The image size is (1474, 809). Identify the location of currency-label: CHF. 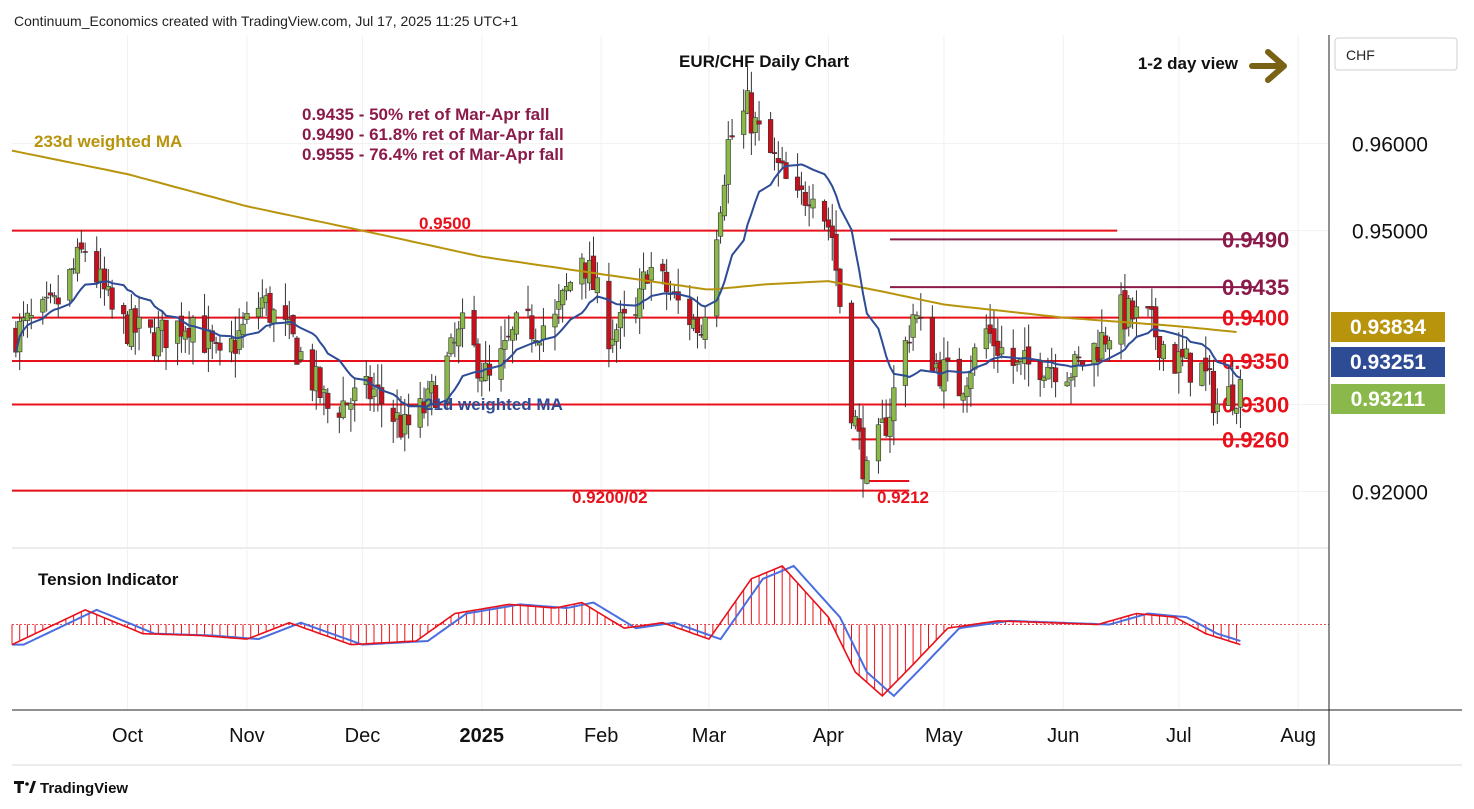
(1360, 55).